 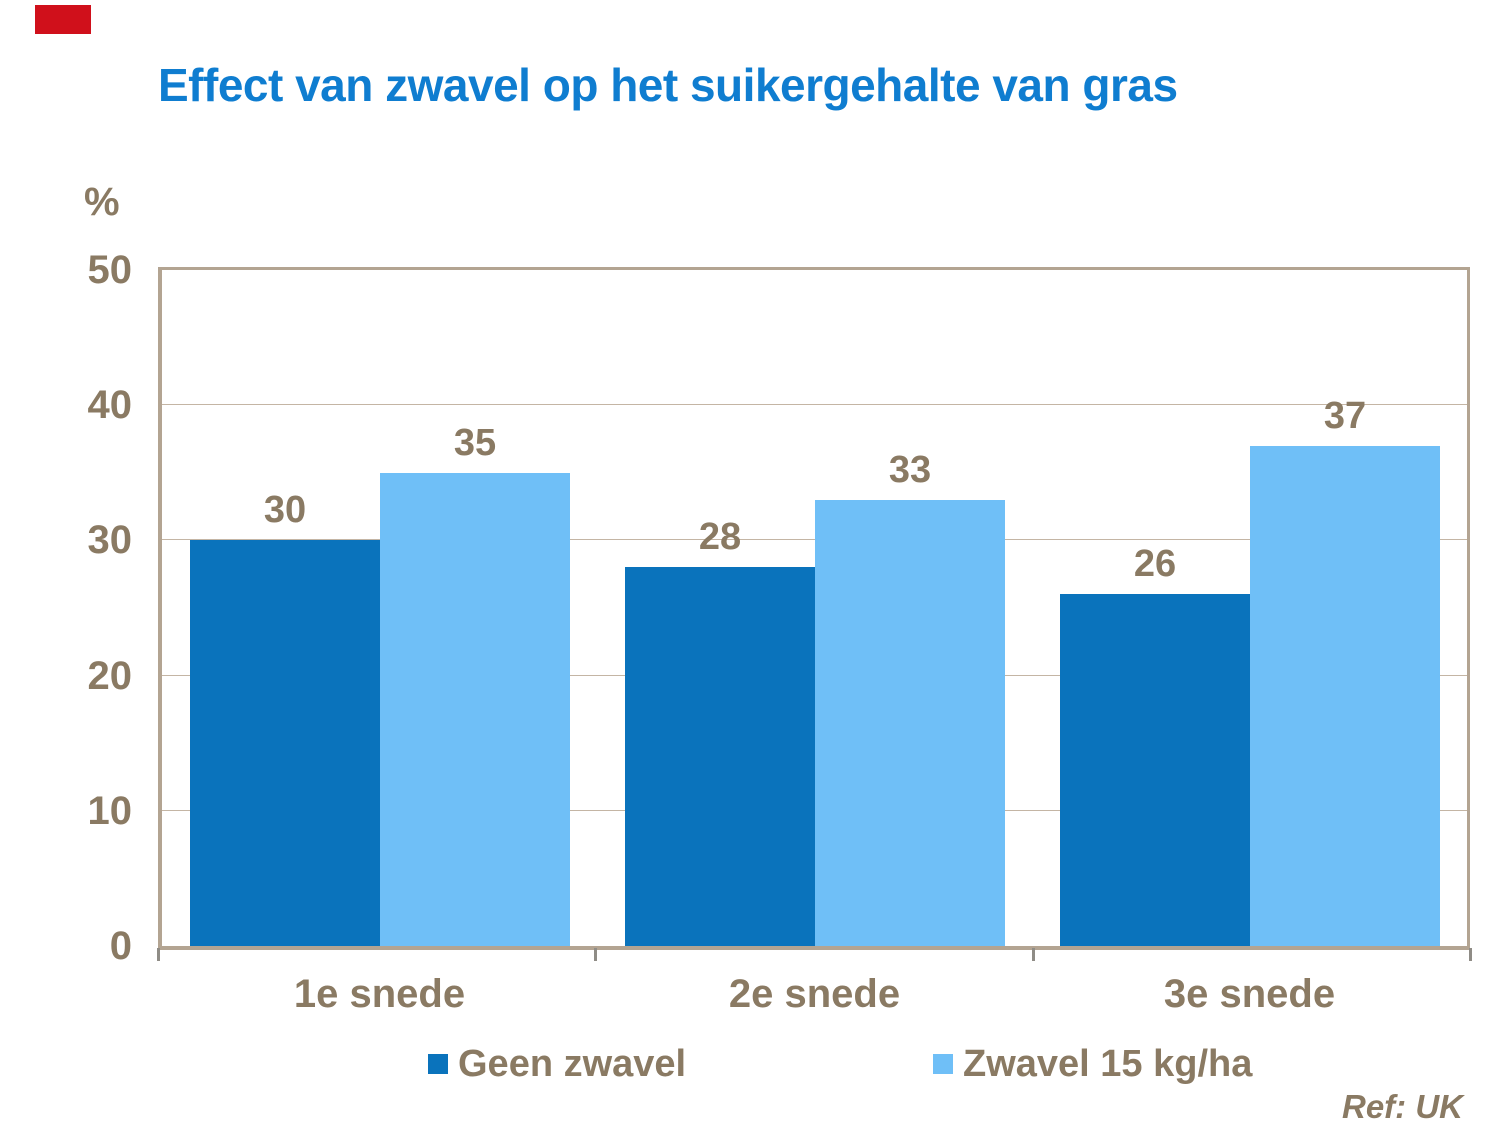 I want to click on data-label-zwavel-15-kg-ha-2e-snede: 33, so click(x=910, y=470).